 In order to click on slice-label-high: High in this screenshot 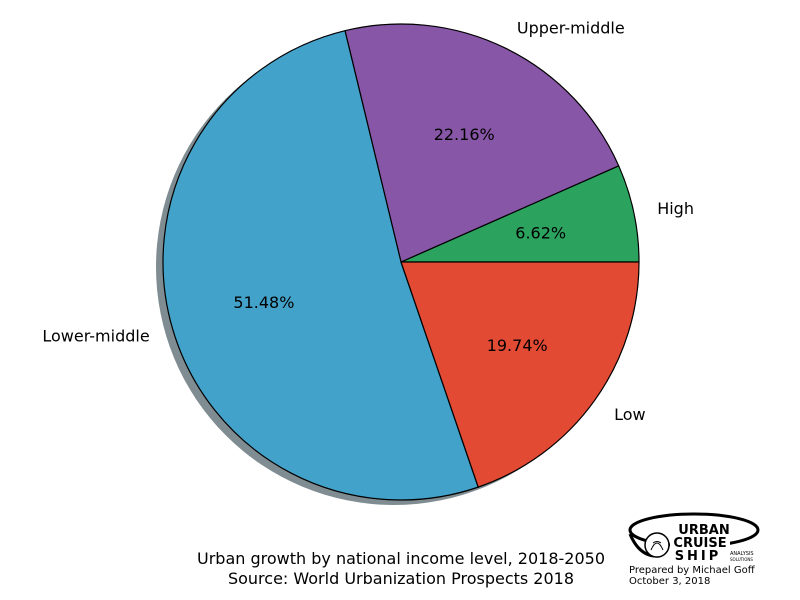, I will do `click(675, 208)`.